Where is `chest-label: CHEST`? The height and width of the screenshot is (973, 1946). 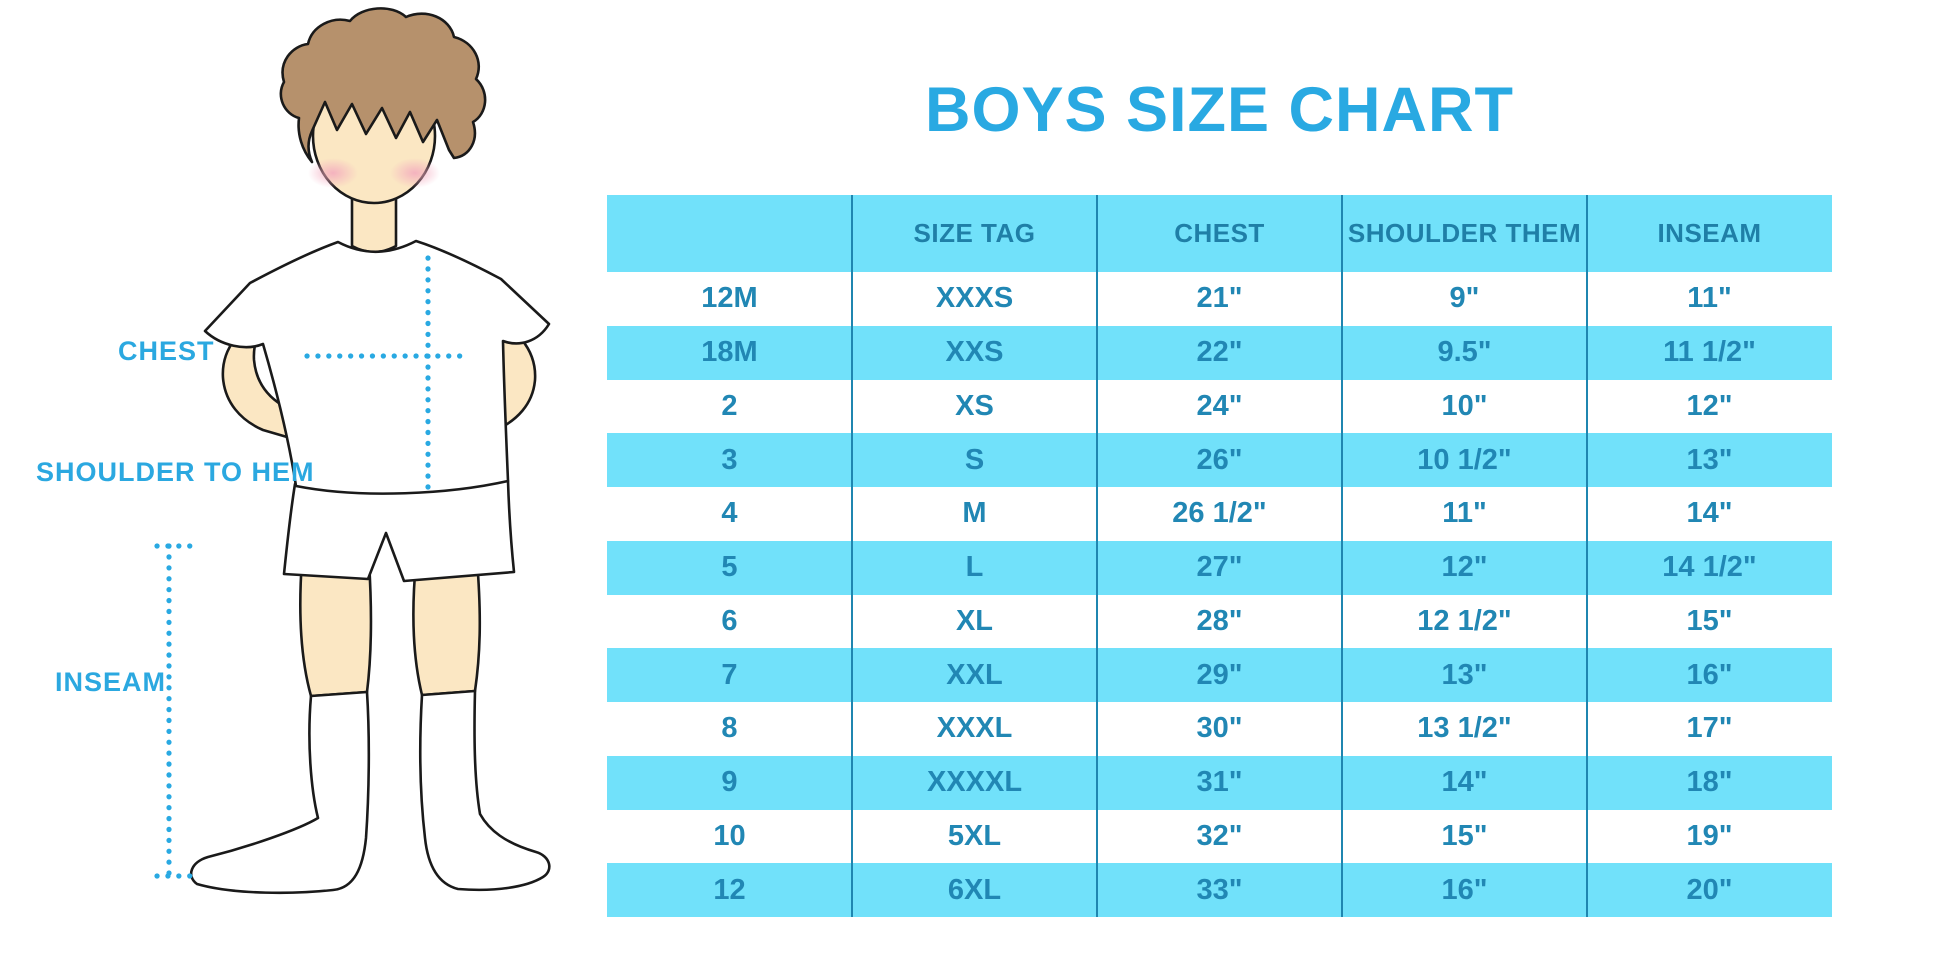
chest-label: CHEST is located at coordinates (166, 351).